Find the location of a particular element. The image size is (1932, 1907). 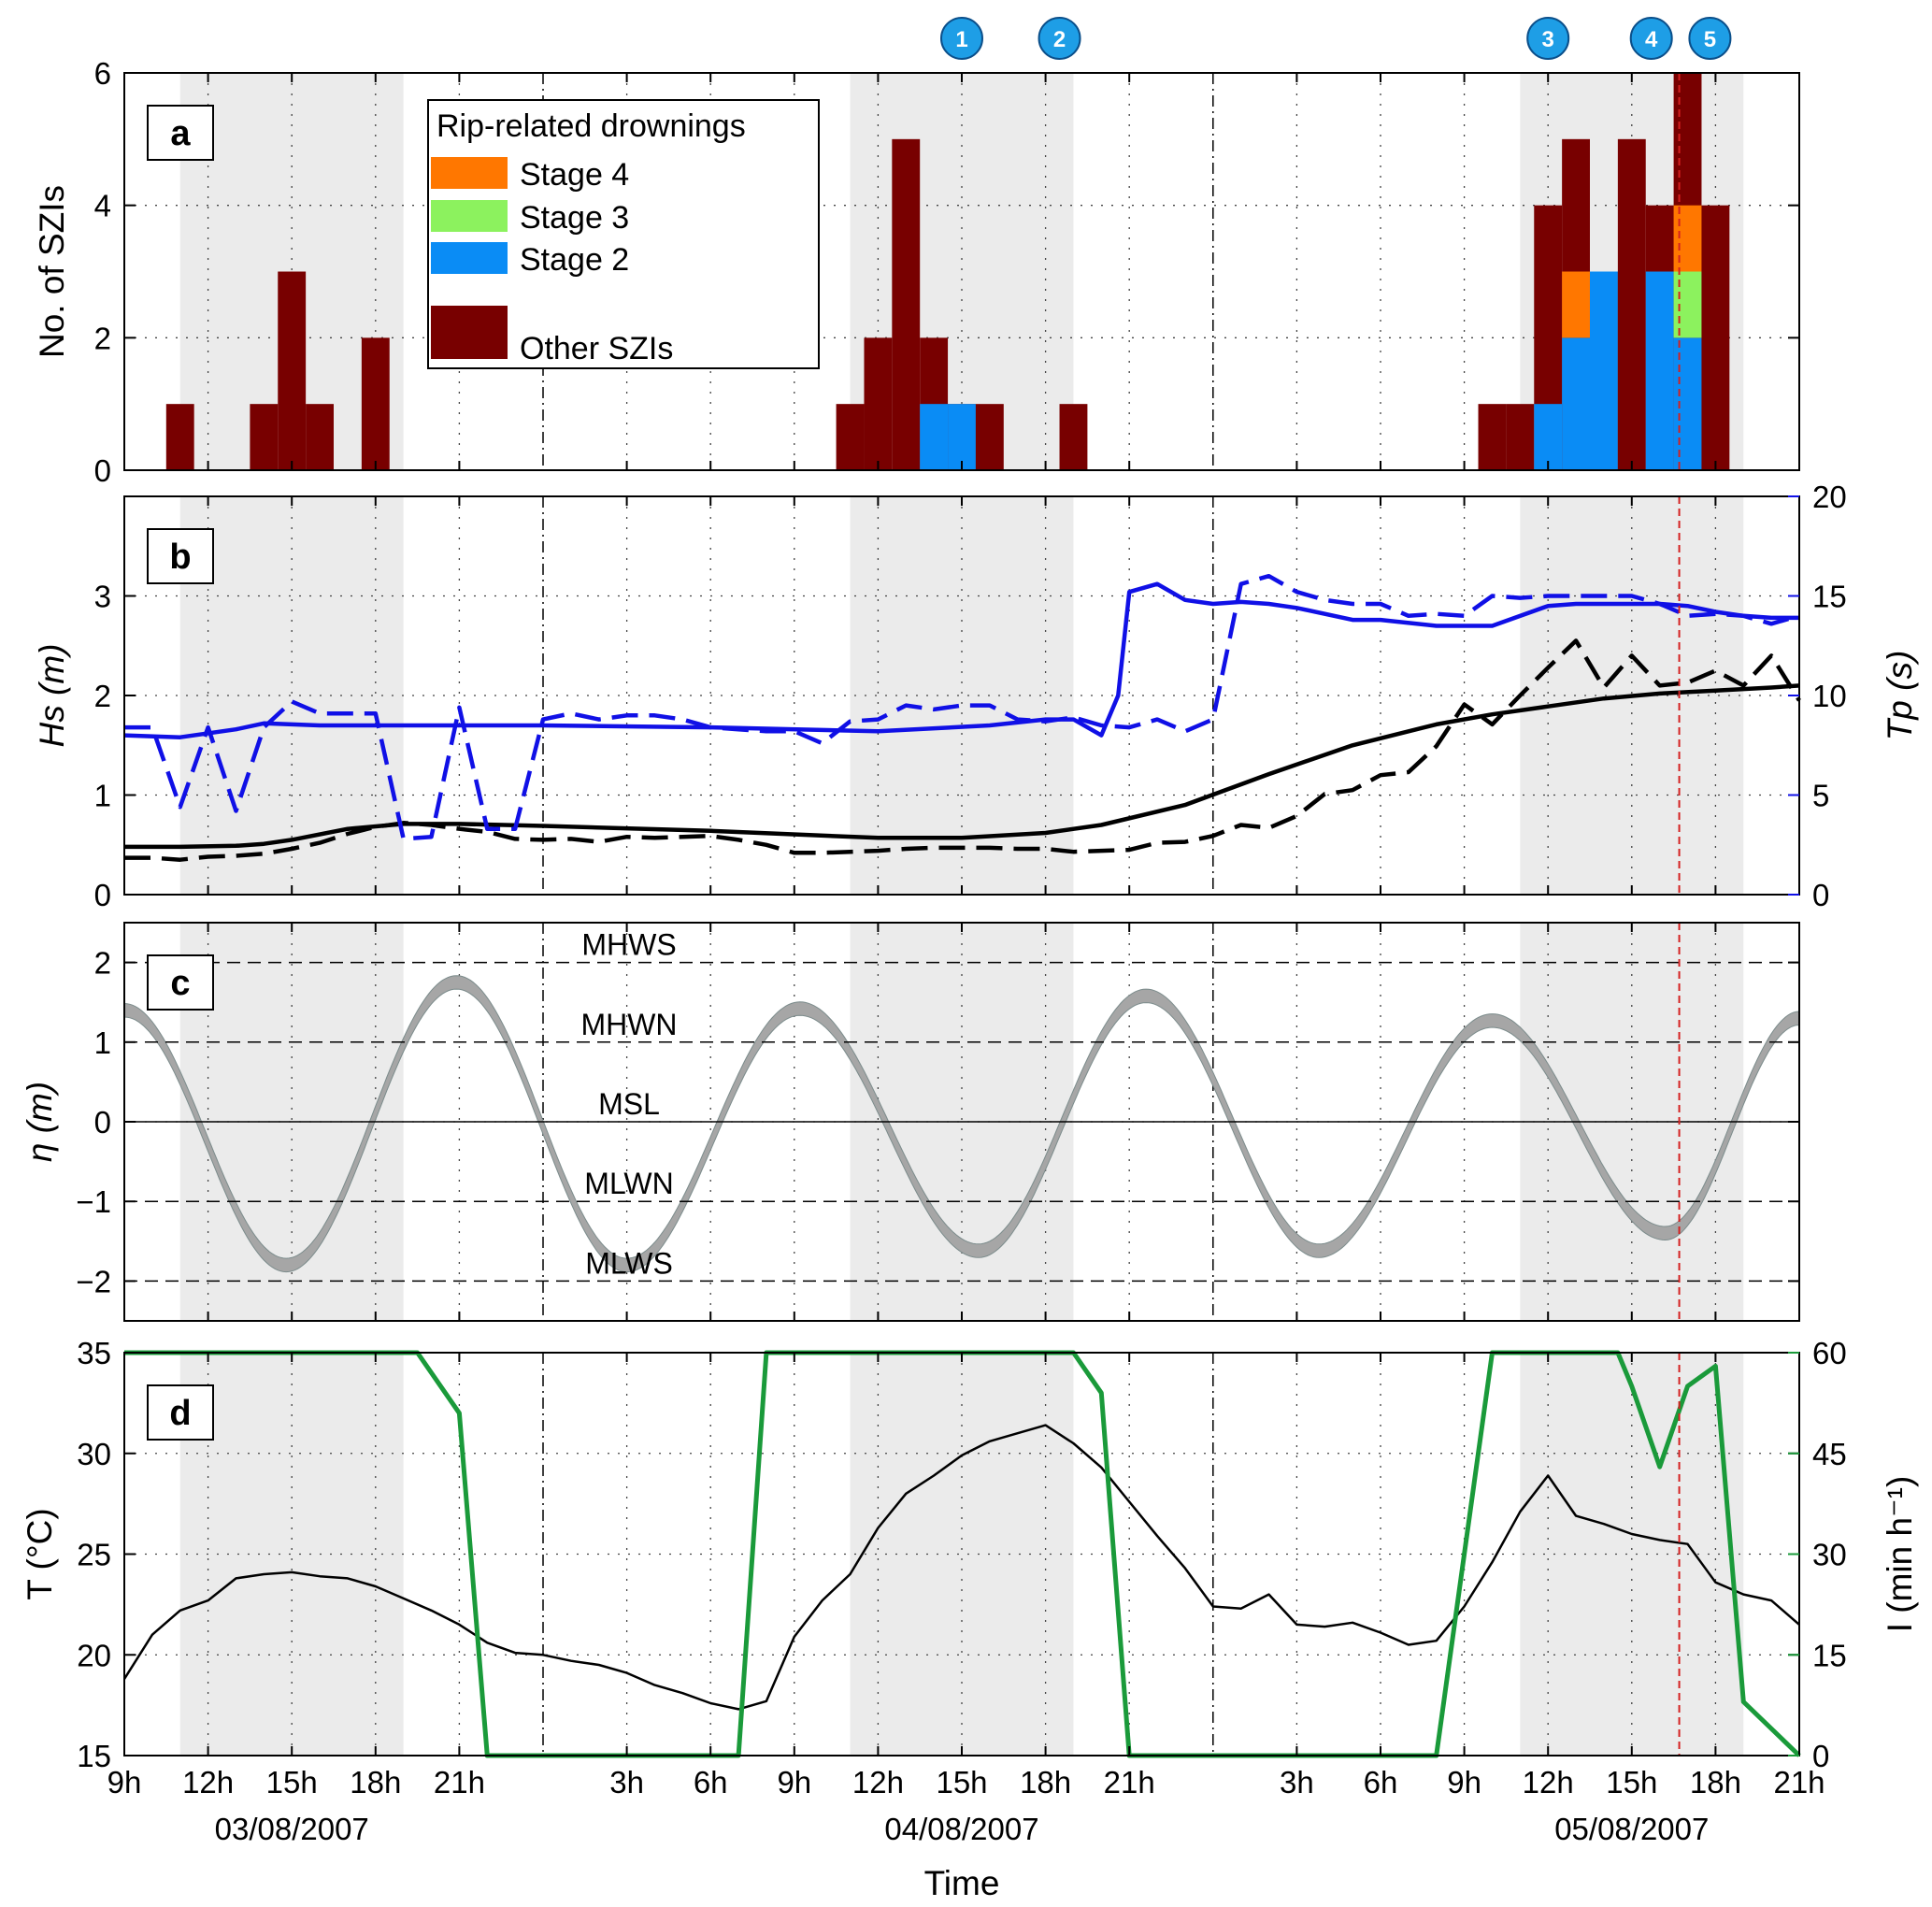

tide-reference-label: MLWS is located at coordinates (629, 1263).